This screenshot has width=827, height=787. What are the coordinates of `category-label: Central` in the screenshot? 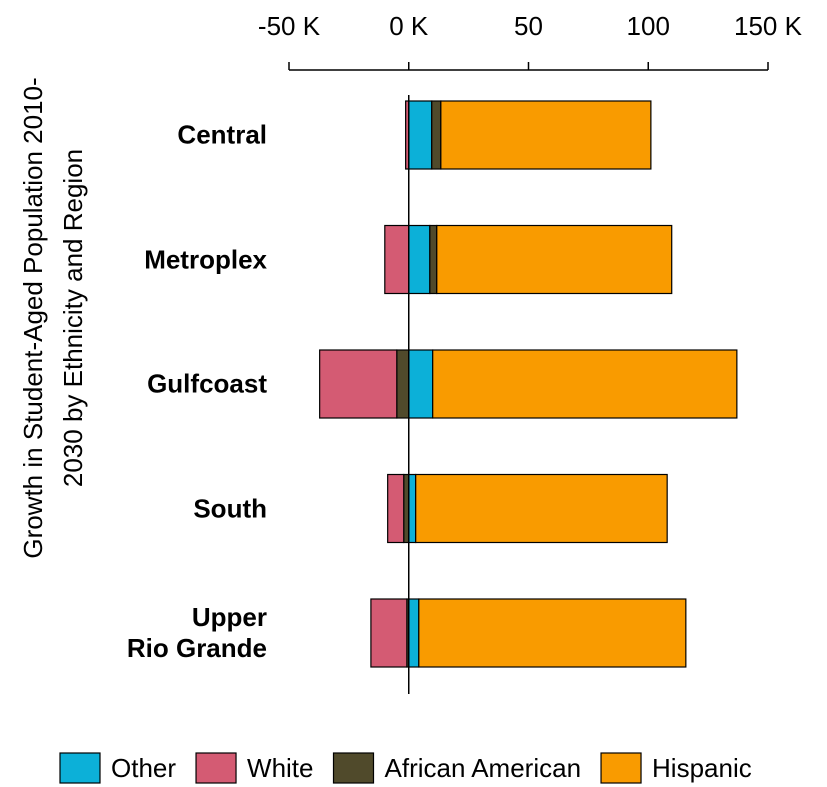 It's located at (222, 134).